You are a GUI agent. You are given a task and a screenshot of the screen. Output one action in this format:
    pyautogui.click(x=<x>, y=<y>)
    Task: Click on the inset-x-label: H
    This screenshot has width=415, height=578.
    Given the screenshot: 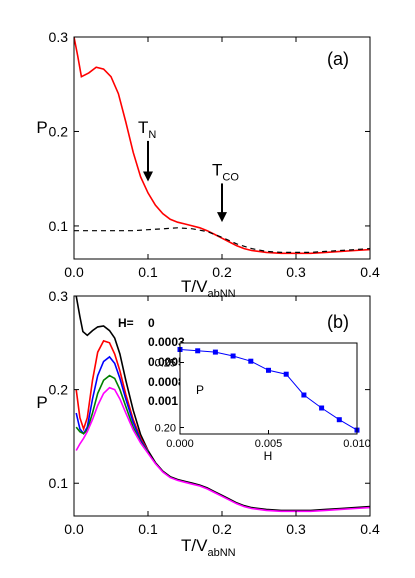 What is the action you would take?
    pyautogui.click(x=268, y=456)
    